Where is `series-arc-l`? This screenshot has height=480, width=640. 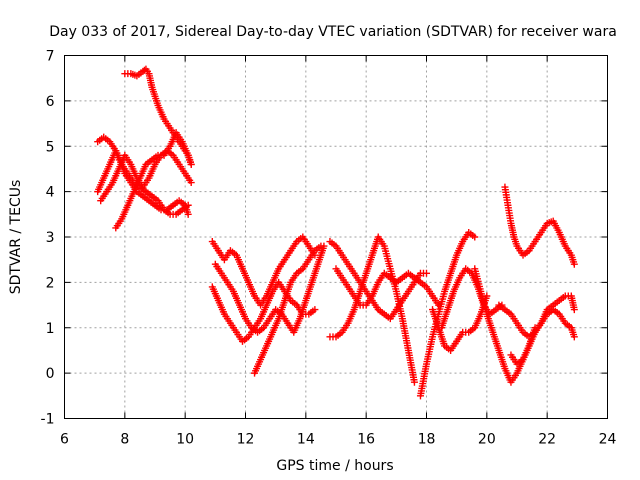 series-arc-l is located at coordinates (387, 287).